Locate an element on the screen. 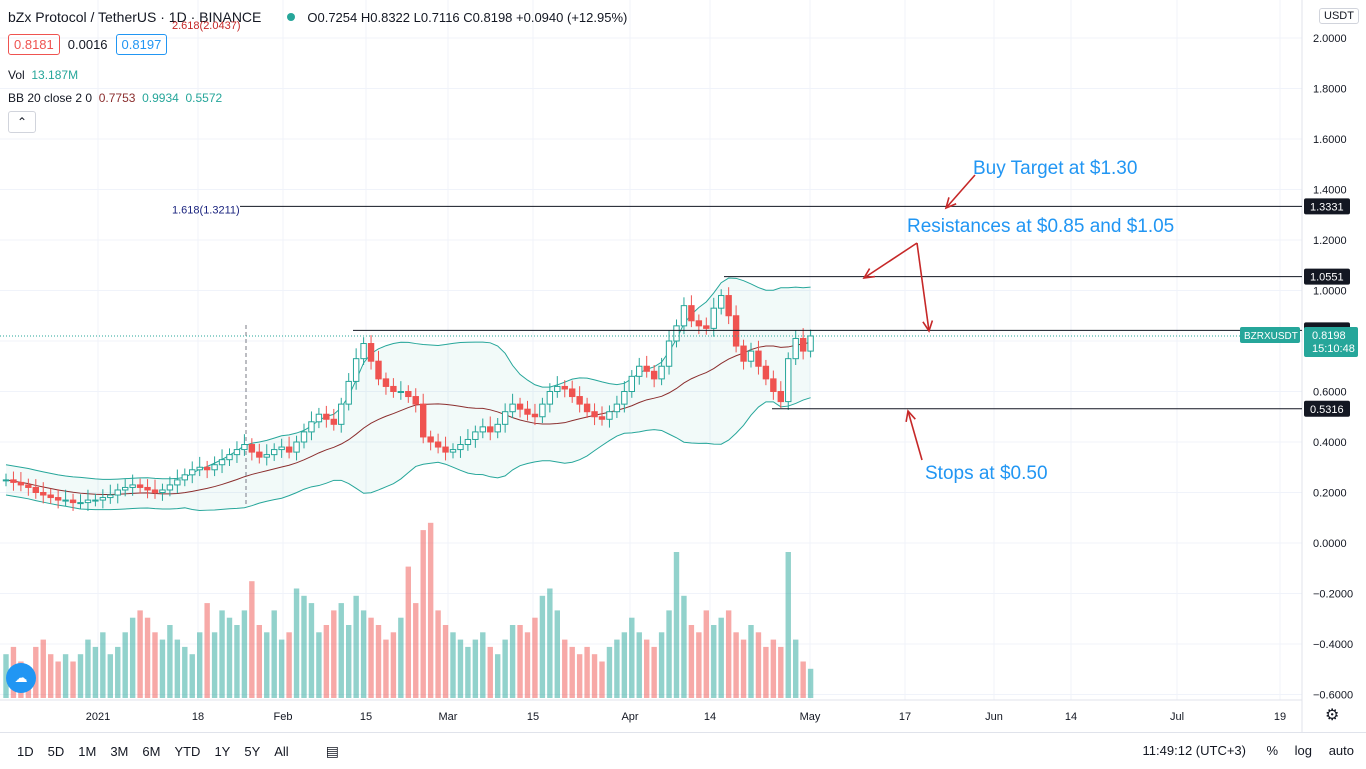 Image resolution: width=1366 pixels, height=769 pixels. timeframe-1y: 1Y is located at coordinates (222, 751).